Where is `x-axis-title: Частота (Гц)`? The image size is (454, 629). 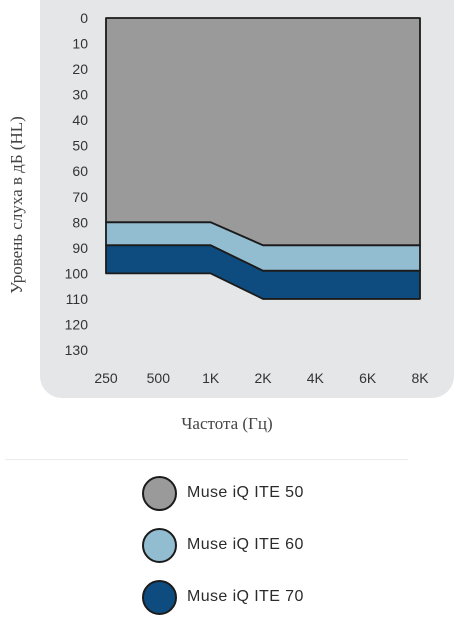 x-axis-title: Частота (Гц) is located at coordinates (227, 423).